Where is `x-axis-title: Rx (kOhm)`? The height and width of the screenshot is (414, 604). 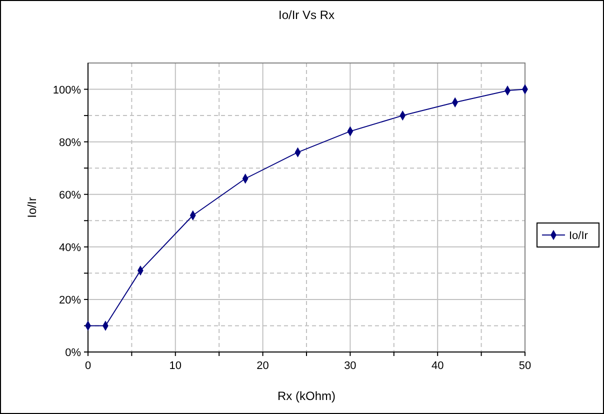 x-axis-title: Rx (kOhm) is located at coordinates (307, 396).